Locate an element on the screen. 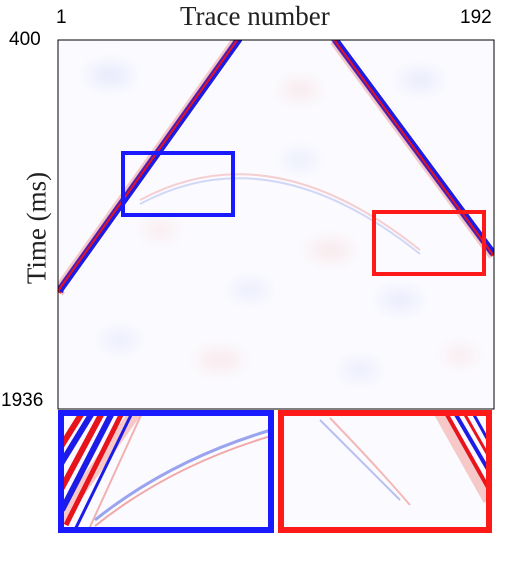 The height and width of the screenshot is (563, 516). blue-zoom-inset is located at coordinates (166, 471).